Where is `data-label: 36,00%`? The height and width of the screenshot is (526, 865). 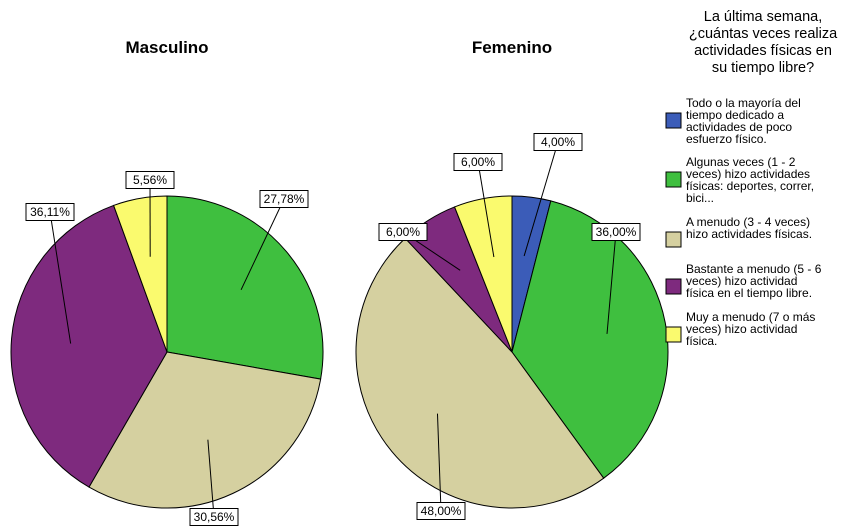 data-label: 36,00% is located at coordinates (616, 232).